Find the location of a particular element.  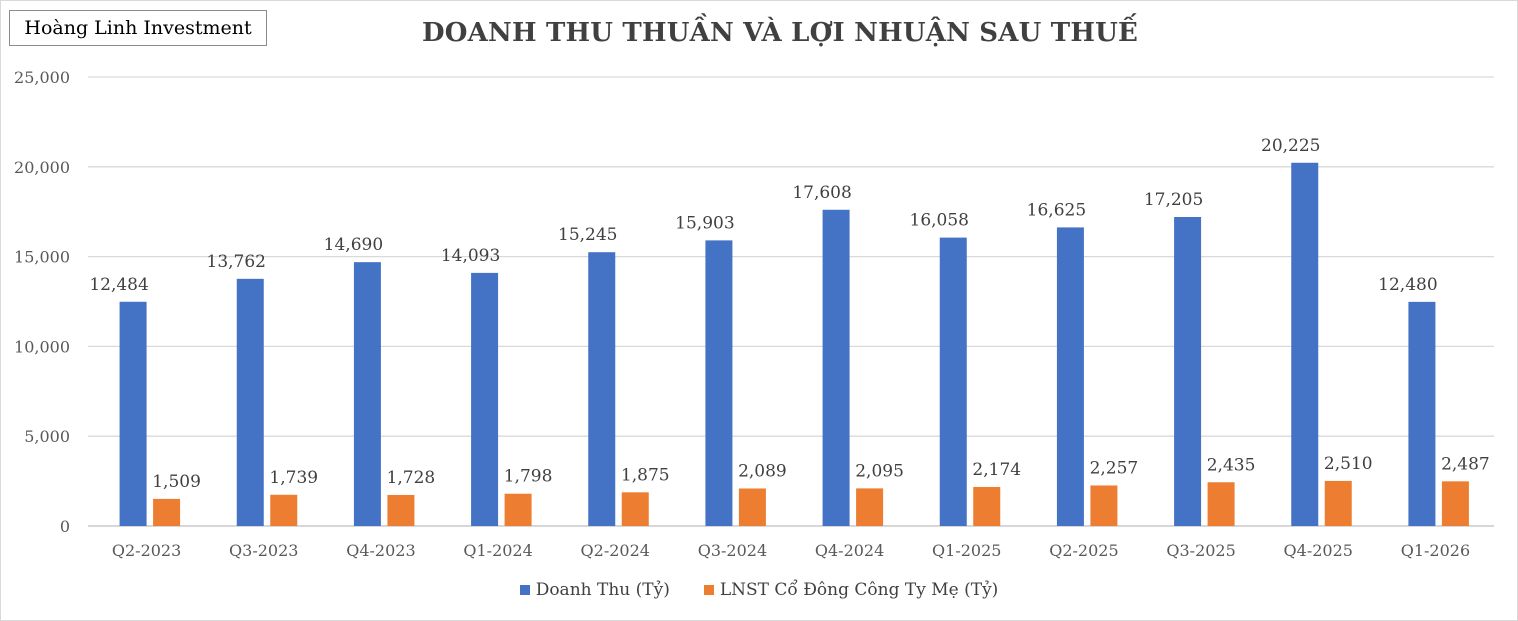

y-tick-label: 20,000 is located at coordinates (42, 167).